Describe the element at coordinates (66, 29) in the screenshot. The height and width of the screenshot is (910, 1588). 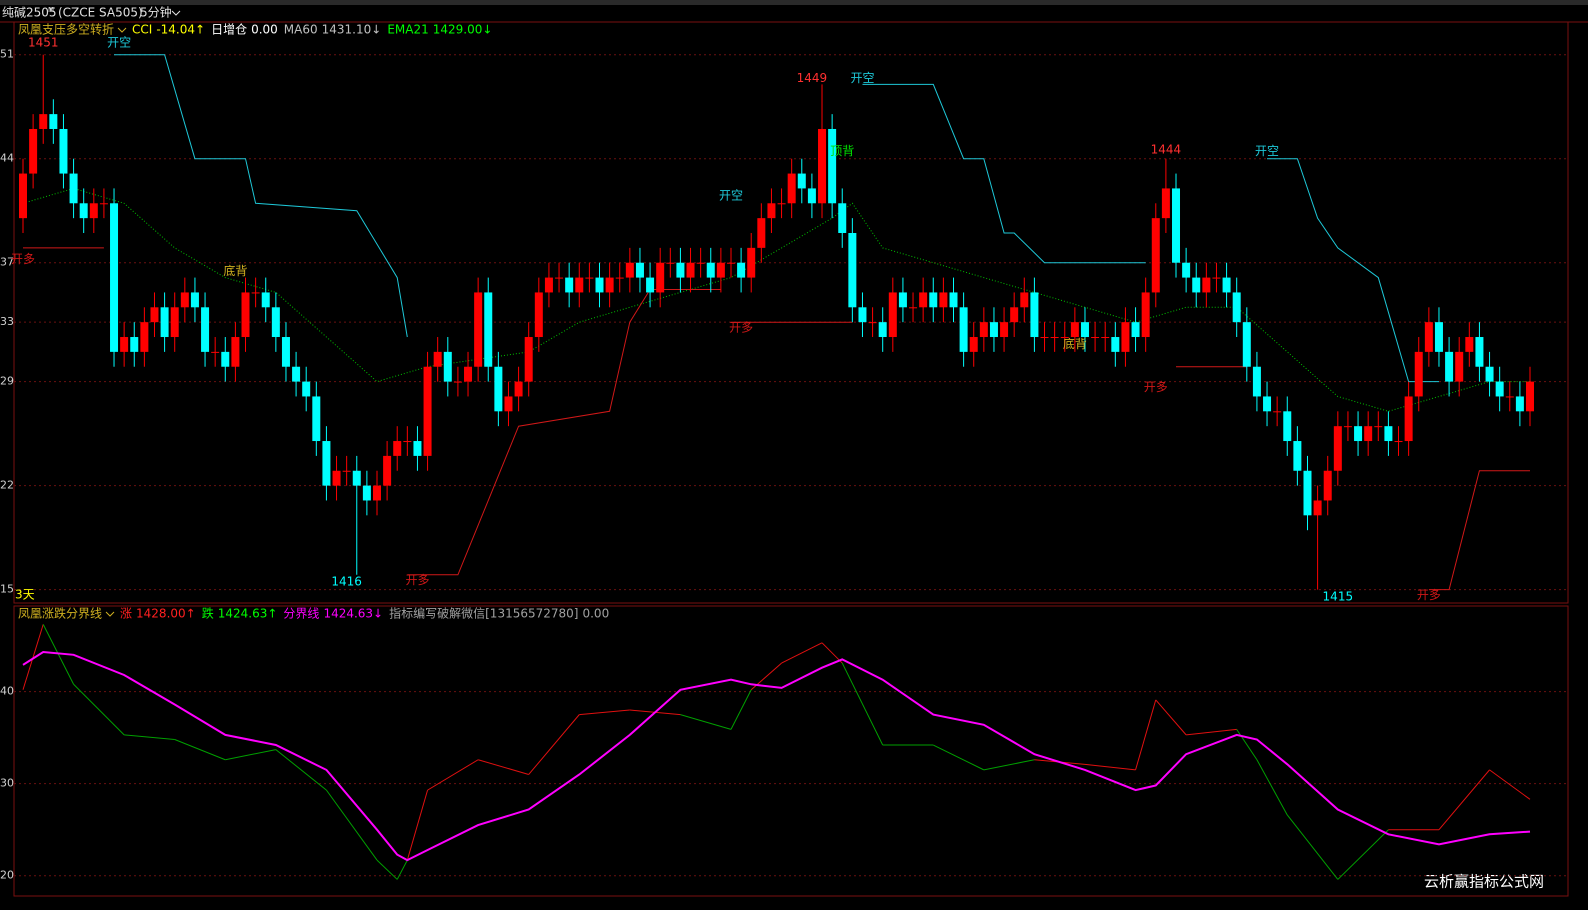
I see `indicator-title: 凤凰支压多空转折` at that location.